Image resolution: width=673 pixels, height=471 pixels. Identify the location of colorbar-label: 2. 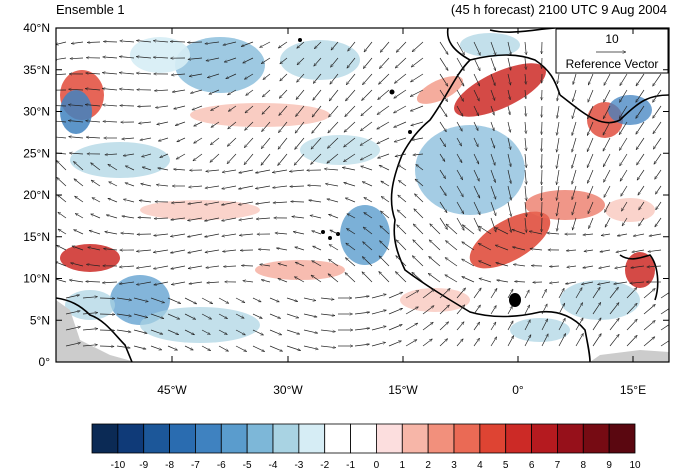
(428, 465).